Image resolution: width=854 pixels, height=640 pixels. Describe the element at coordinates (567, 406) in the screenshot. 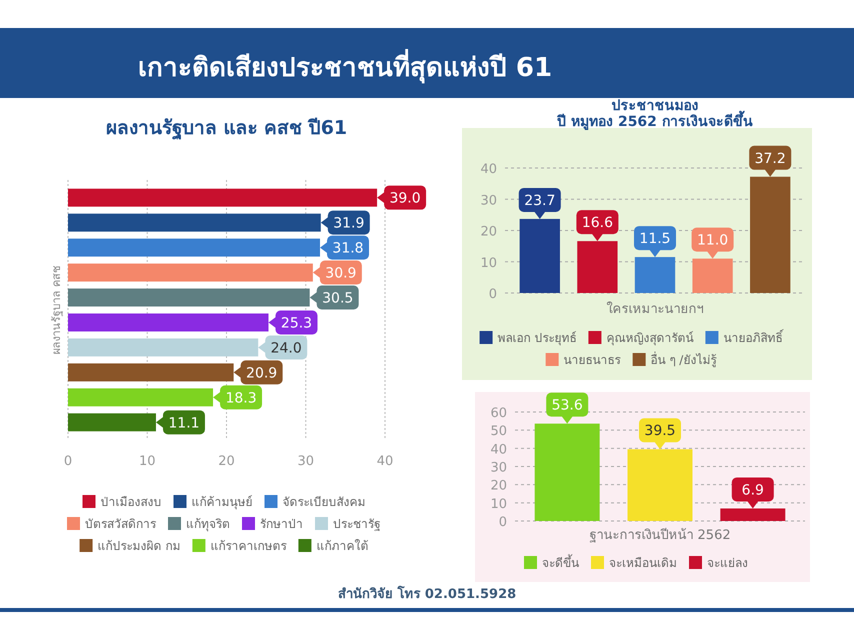

I see `data-label: 53.6` at that location.